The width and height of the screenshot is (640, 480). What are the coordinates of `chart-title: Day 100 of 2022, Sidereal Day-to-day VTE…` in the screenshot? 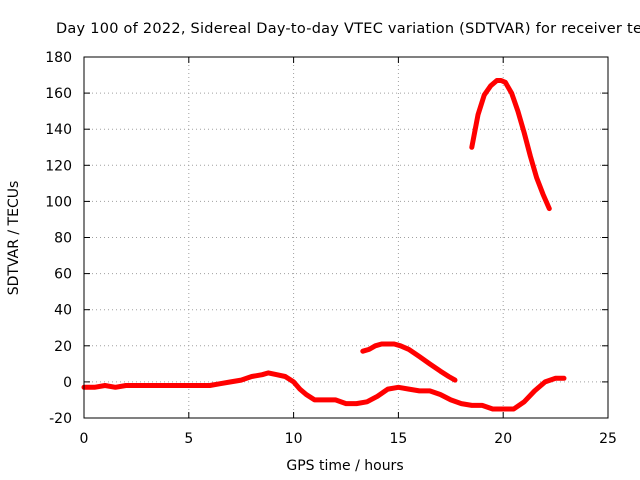 It's located at (348, 29).